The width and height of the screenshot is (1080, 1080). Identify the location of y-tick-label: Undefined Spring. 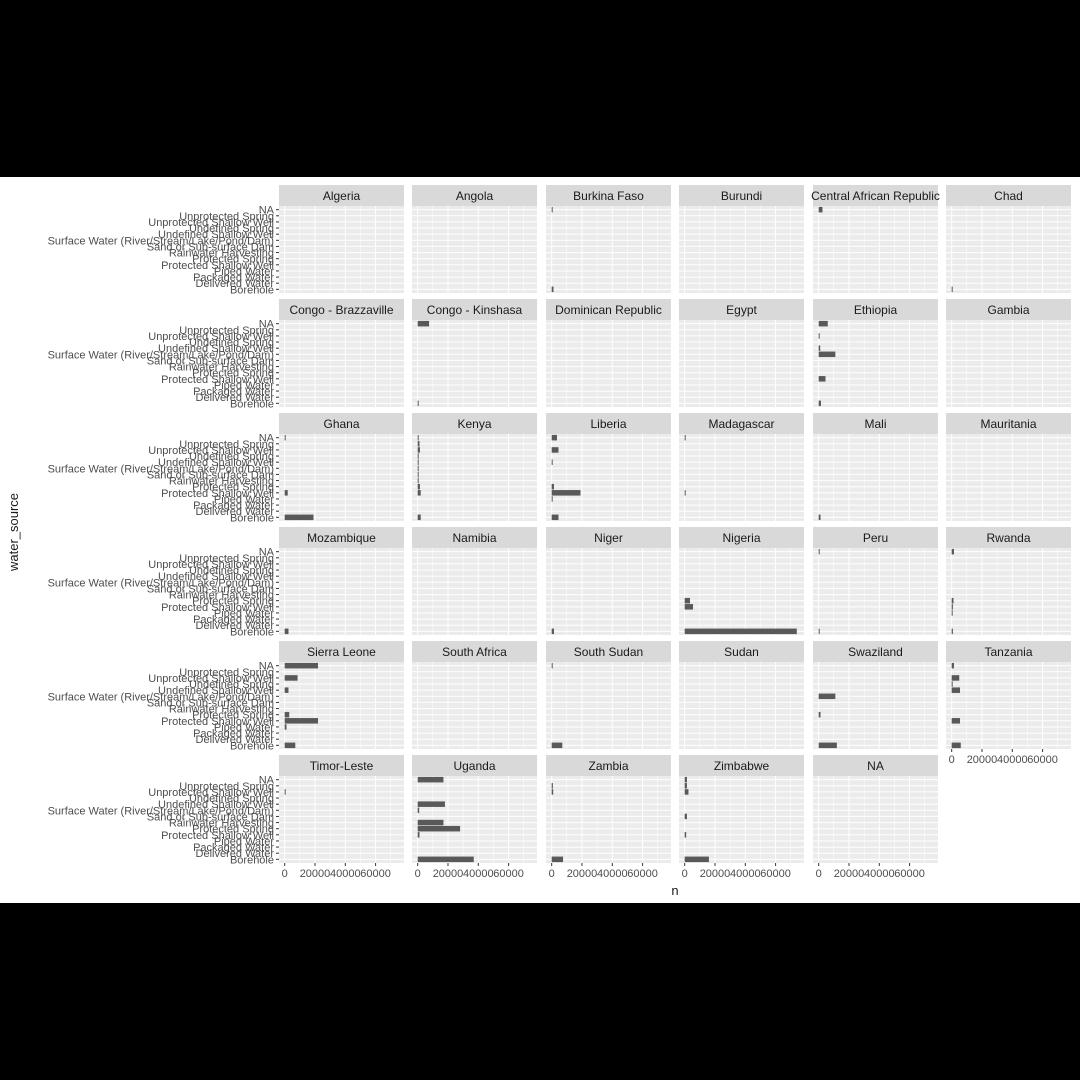
(231, 571).